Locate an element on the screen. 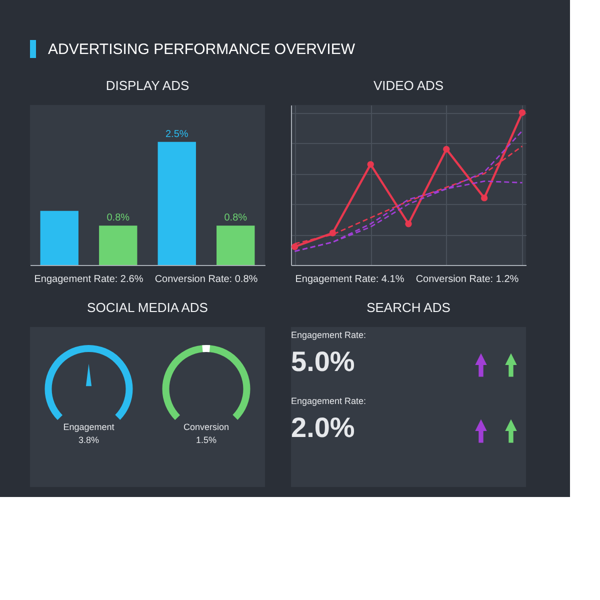  chart-title: DISPLAY ADS is located at coordinates (148, 85).